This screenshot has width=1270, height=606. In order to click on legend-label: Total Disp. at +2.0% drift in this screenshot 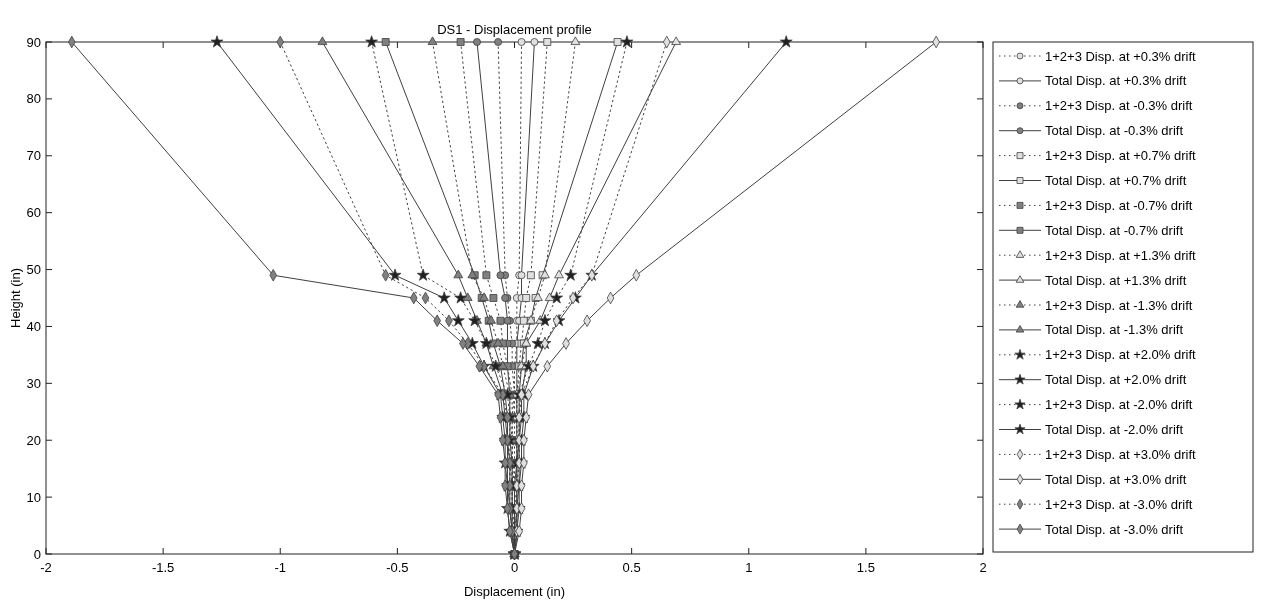, I will do `click(1116, 380)`.